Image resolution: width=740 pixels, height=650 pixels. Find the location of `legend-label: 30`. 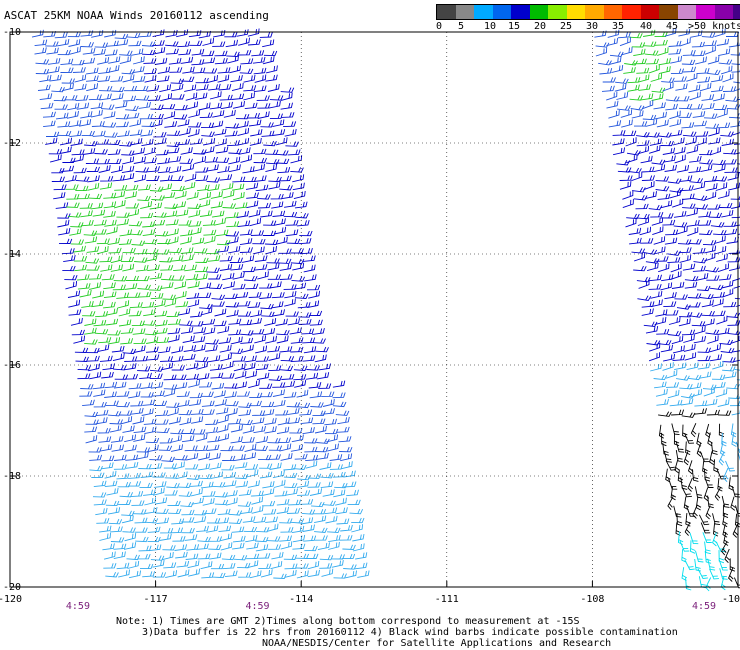

legend-label: 30 is located at coordinates (592, 26).